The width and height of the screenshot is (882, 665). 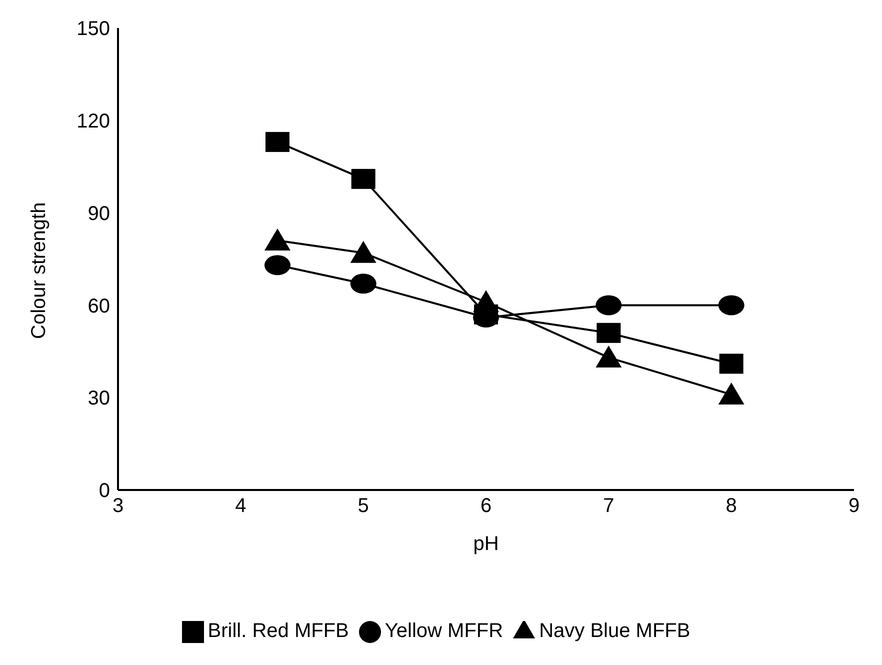 What do you see at coordinates (486, 506) in the screenshot?
I see `x-tick-label: 6` at bounding box center [486, 506].